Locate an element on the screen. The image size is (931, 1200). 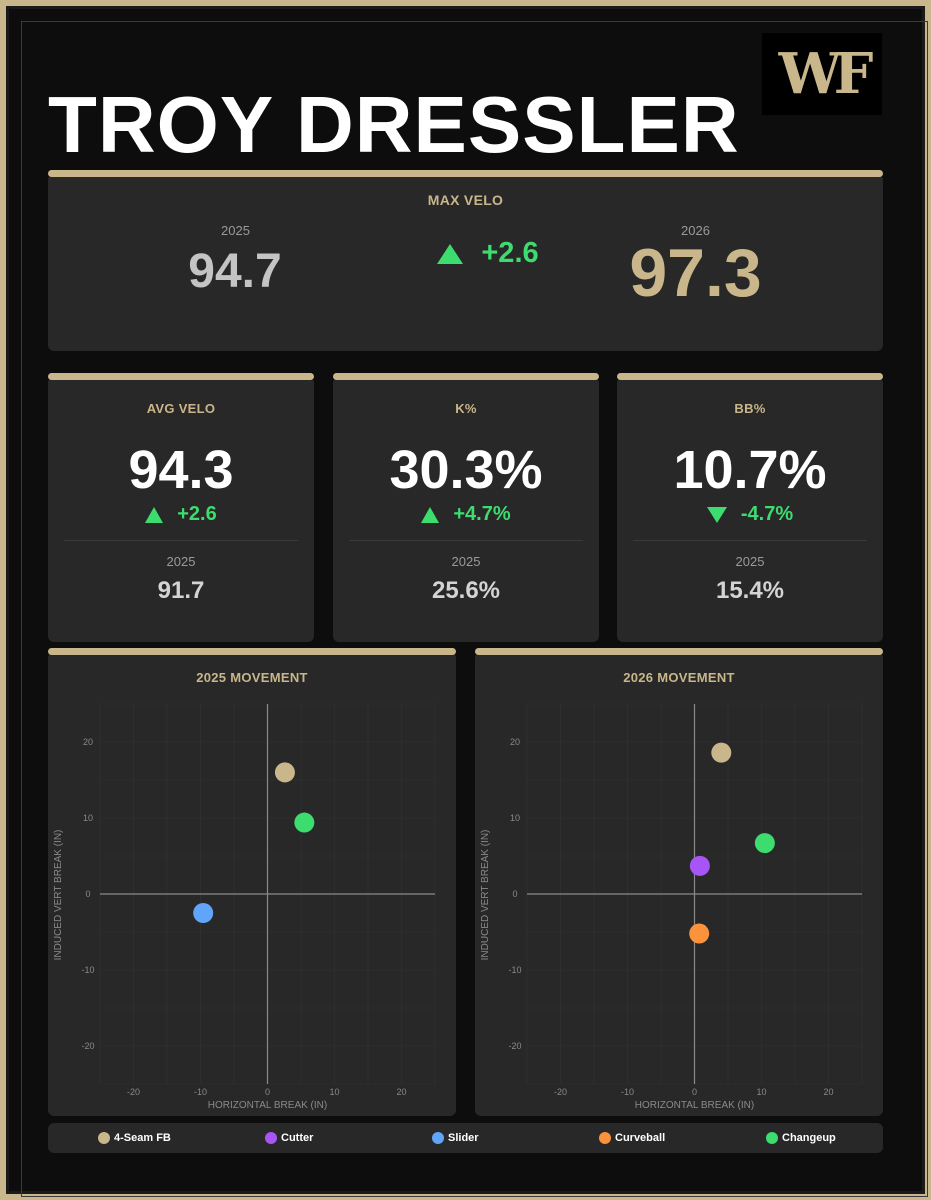
max-velo-title: MAX VELO is located at coordinates (465, 200).